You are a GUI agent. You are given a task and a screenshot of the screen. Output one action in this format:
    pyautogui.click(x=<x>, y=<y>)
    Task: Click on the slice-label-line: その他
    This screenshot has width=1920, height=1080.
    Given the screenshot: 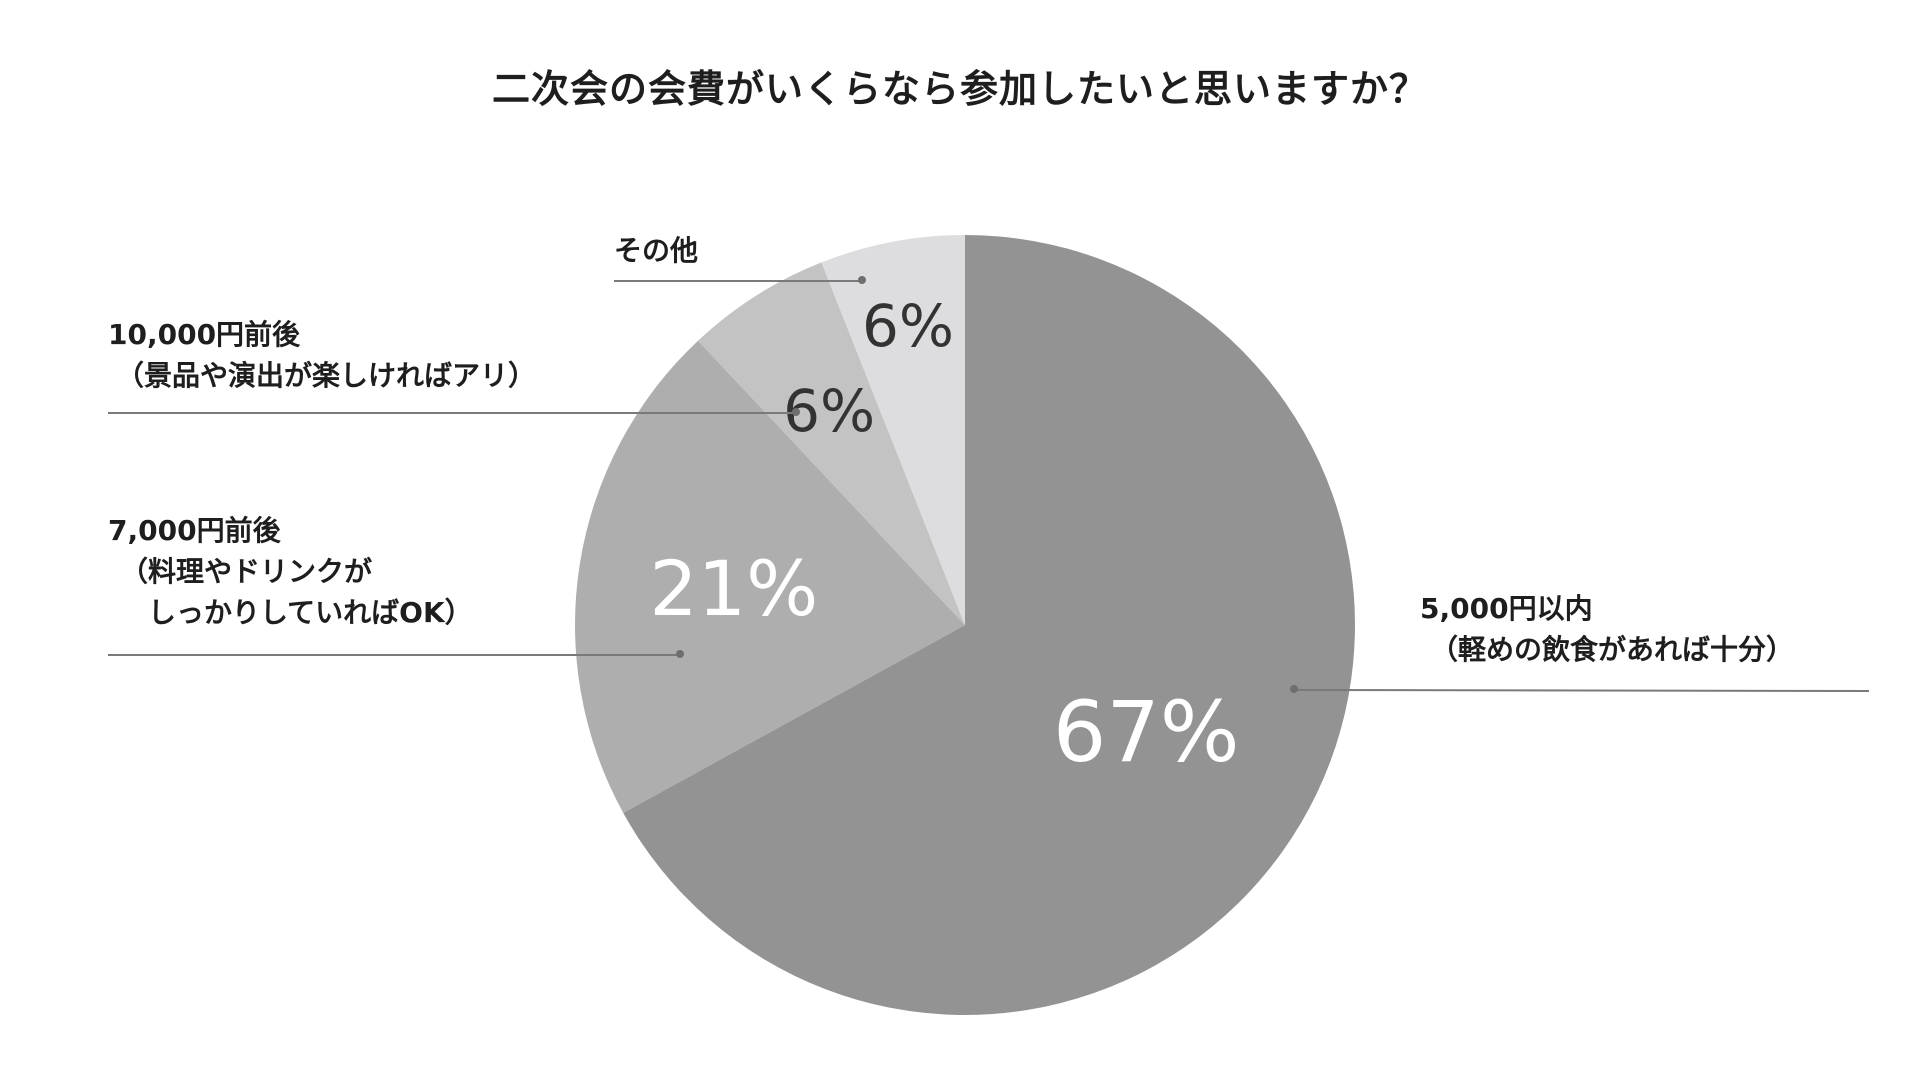 What is the action you would take?
    pyautogui.click(x=656, y=250)
    